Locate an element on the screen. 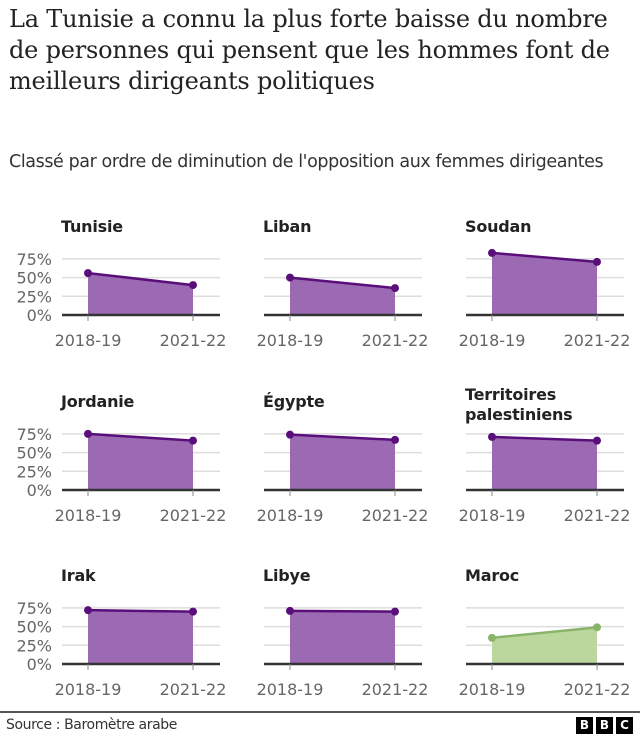  panel-territoires-palestiniens: Territoires palestiniens 2018-19 2021-22 is located at coordinates (517, 473).